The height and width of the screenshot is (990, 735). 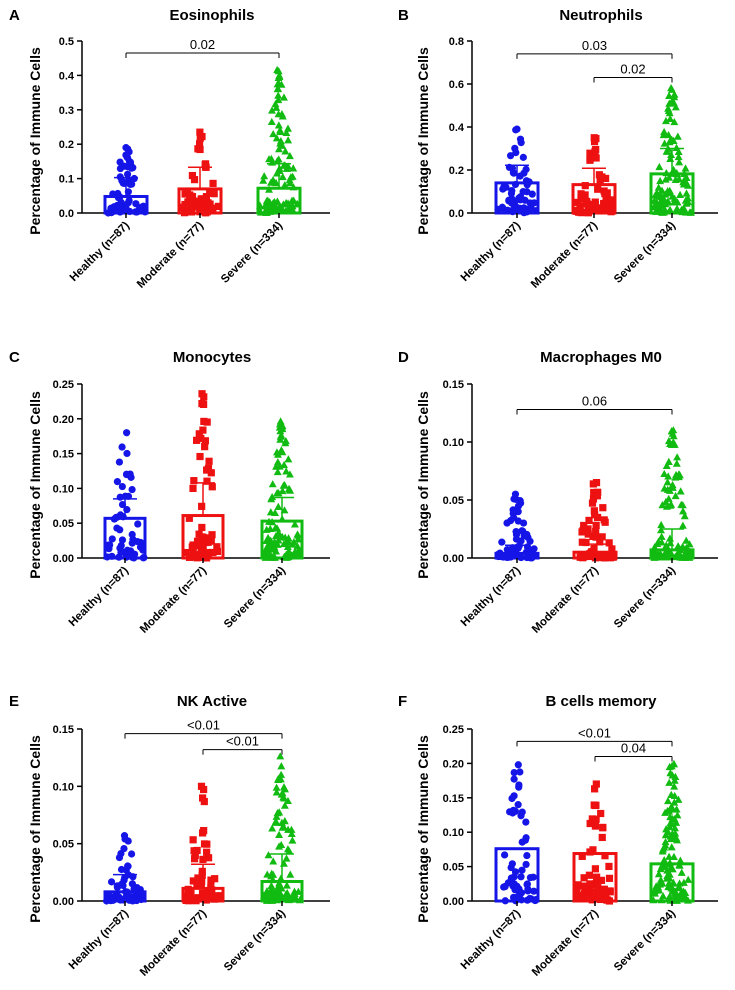 I want to click on x-tick-label: Healthy (n=87), so click(x=100, y=252).